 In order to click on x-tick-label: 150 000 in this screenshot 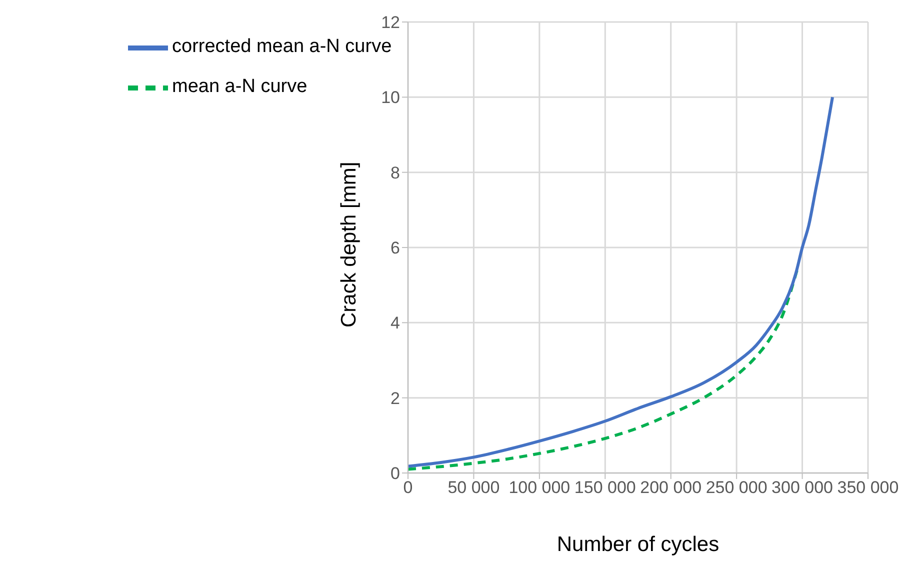, I will do `click(605, 488)`.